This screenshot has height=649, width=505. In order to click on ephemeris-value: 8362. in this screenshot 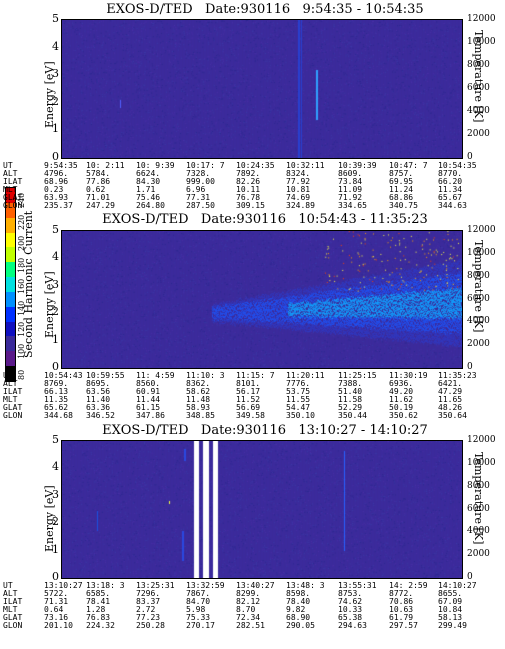, I will do `click(198, 383)`.